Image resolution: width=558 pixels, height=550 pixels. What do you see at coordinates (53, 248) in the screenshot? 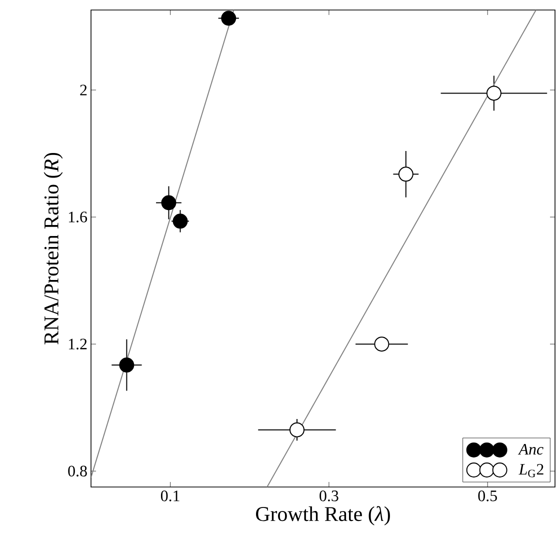
I see `y-axis-title: RNA/Protein Ratio (R)` at bounding box center [53, 248].